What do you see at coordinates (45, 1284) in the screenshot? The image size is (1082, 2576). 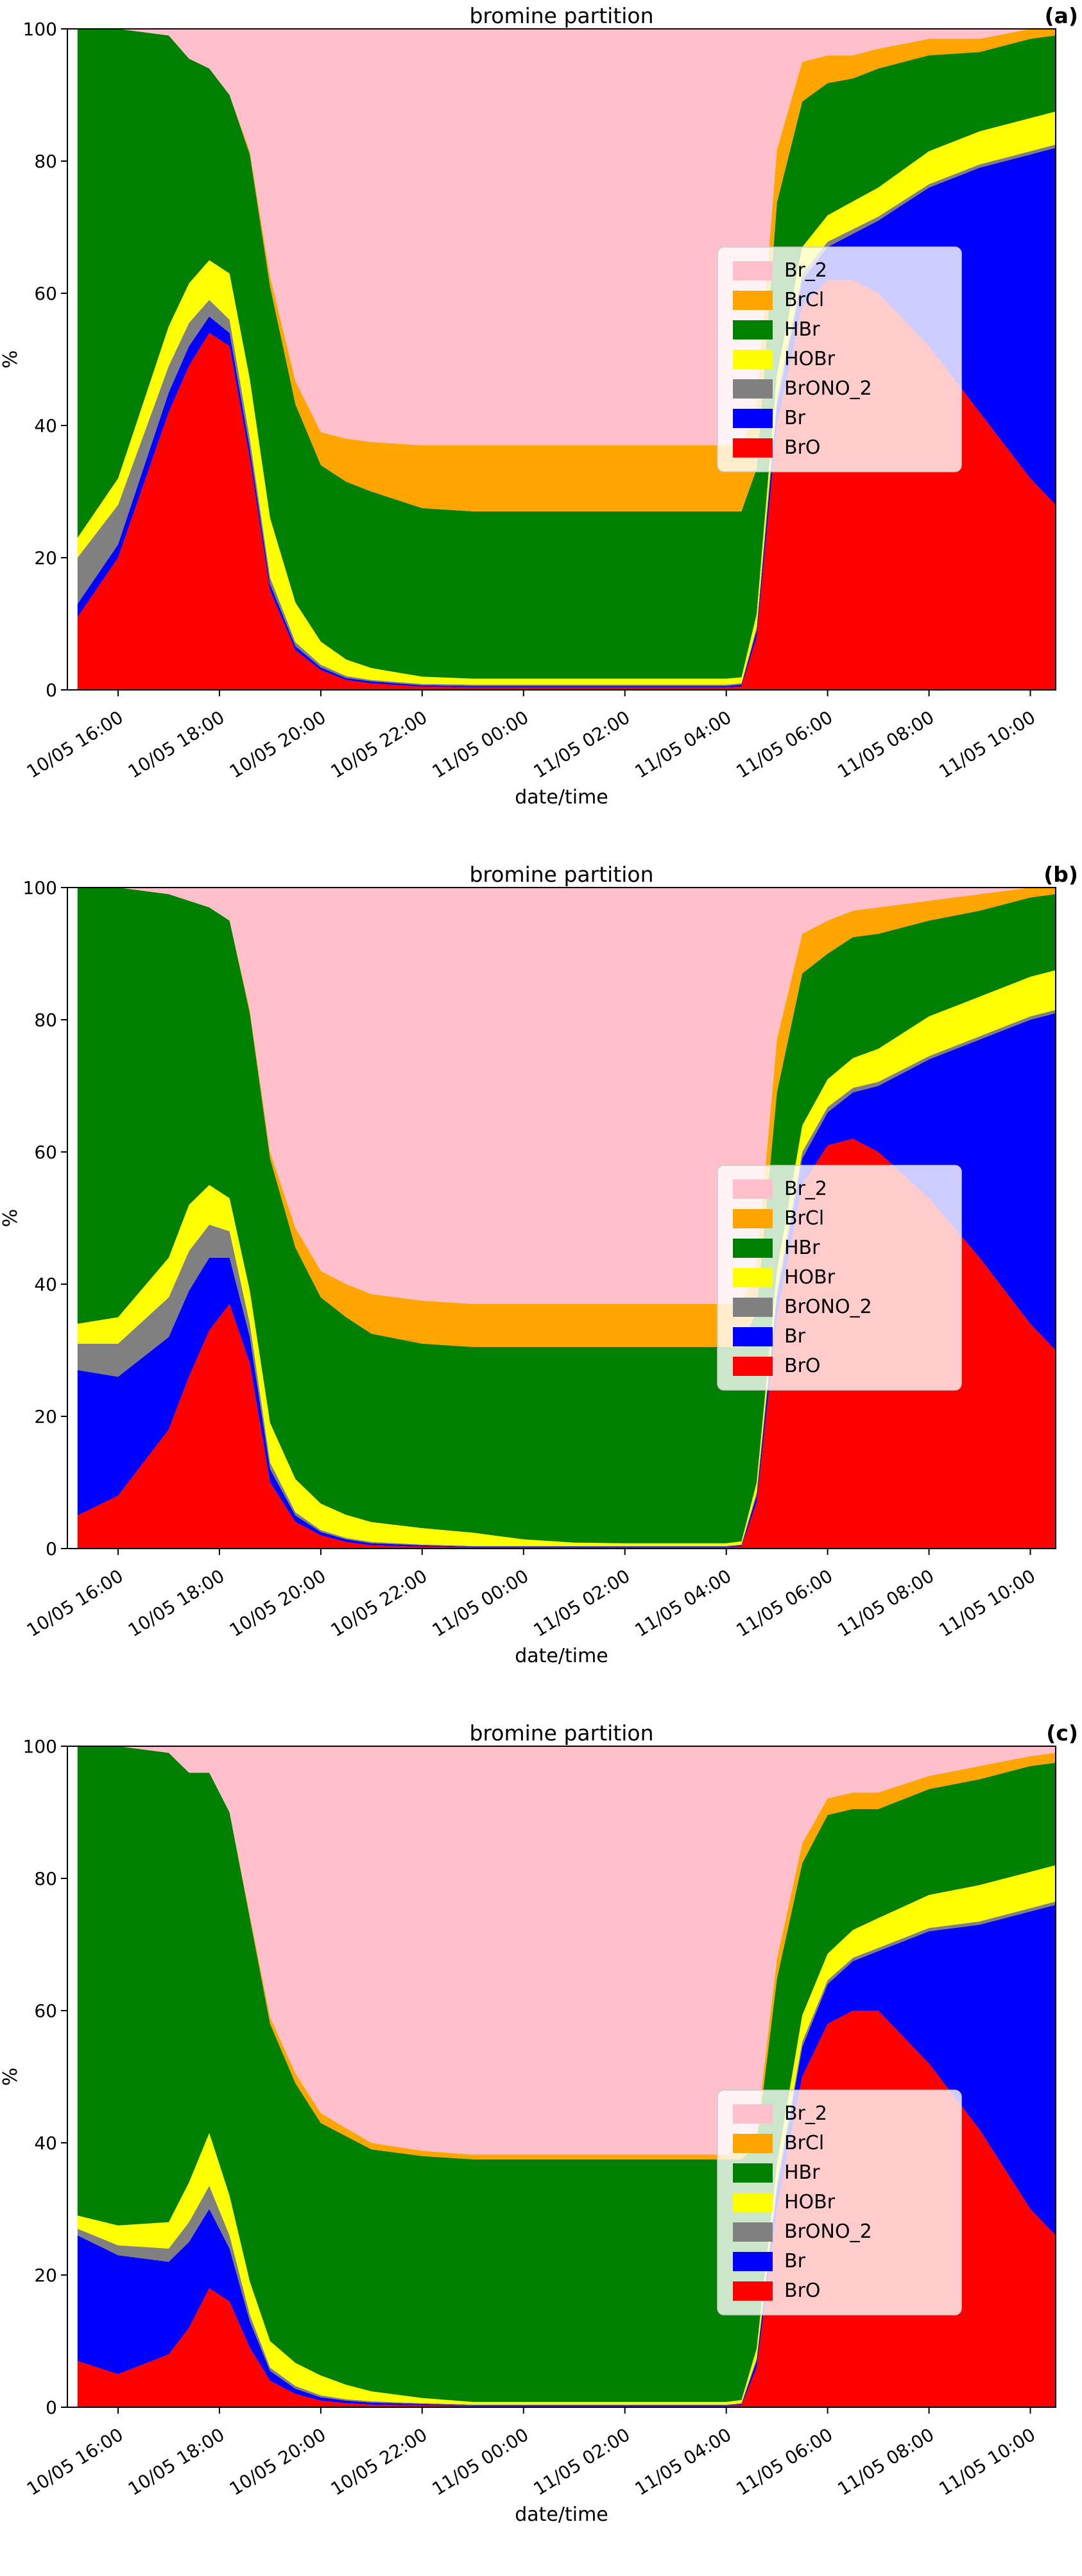 I see `y-tick-label: 40` at bounding box center [45, 1284].